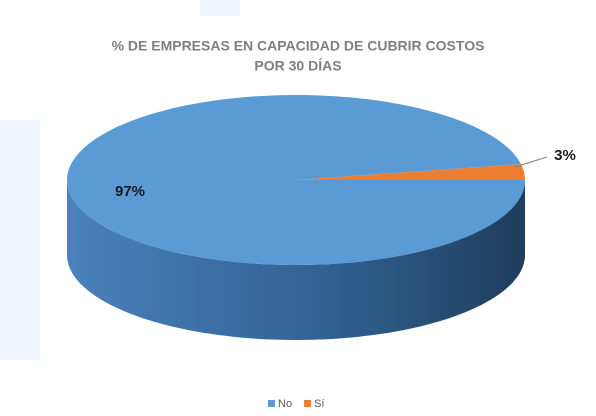 This screenshot has height=416, width=596. What do you see at coordinates (285, 404) in the screenshot?
I see `legend-label: No` at bounding box center [285, 404].